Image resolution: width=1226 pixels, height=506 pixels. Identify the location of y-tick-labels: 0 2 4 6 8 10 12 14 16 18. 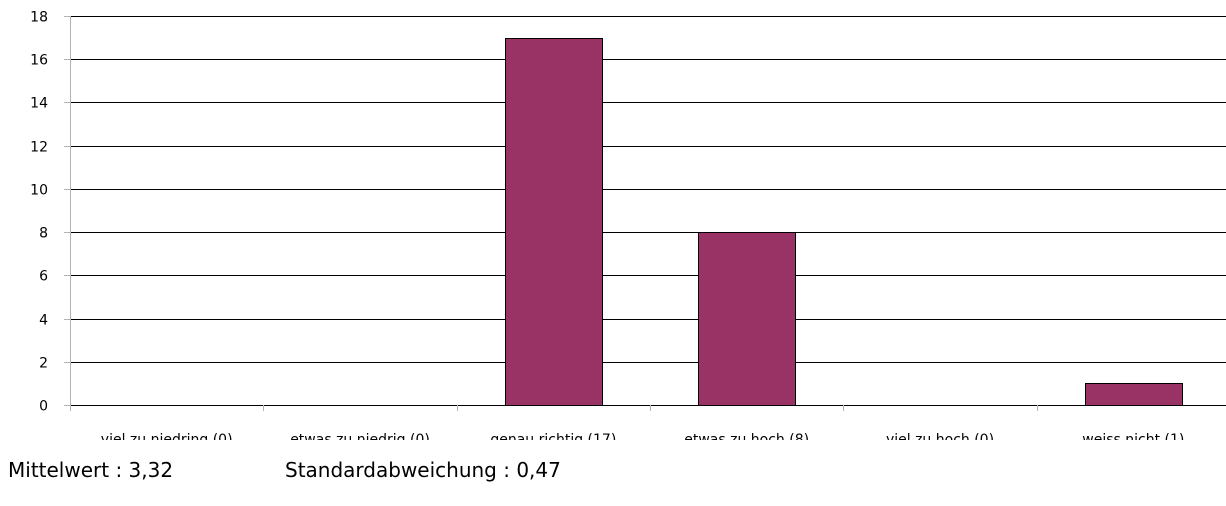
(39, 212).